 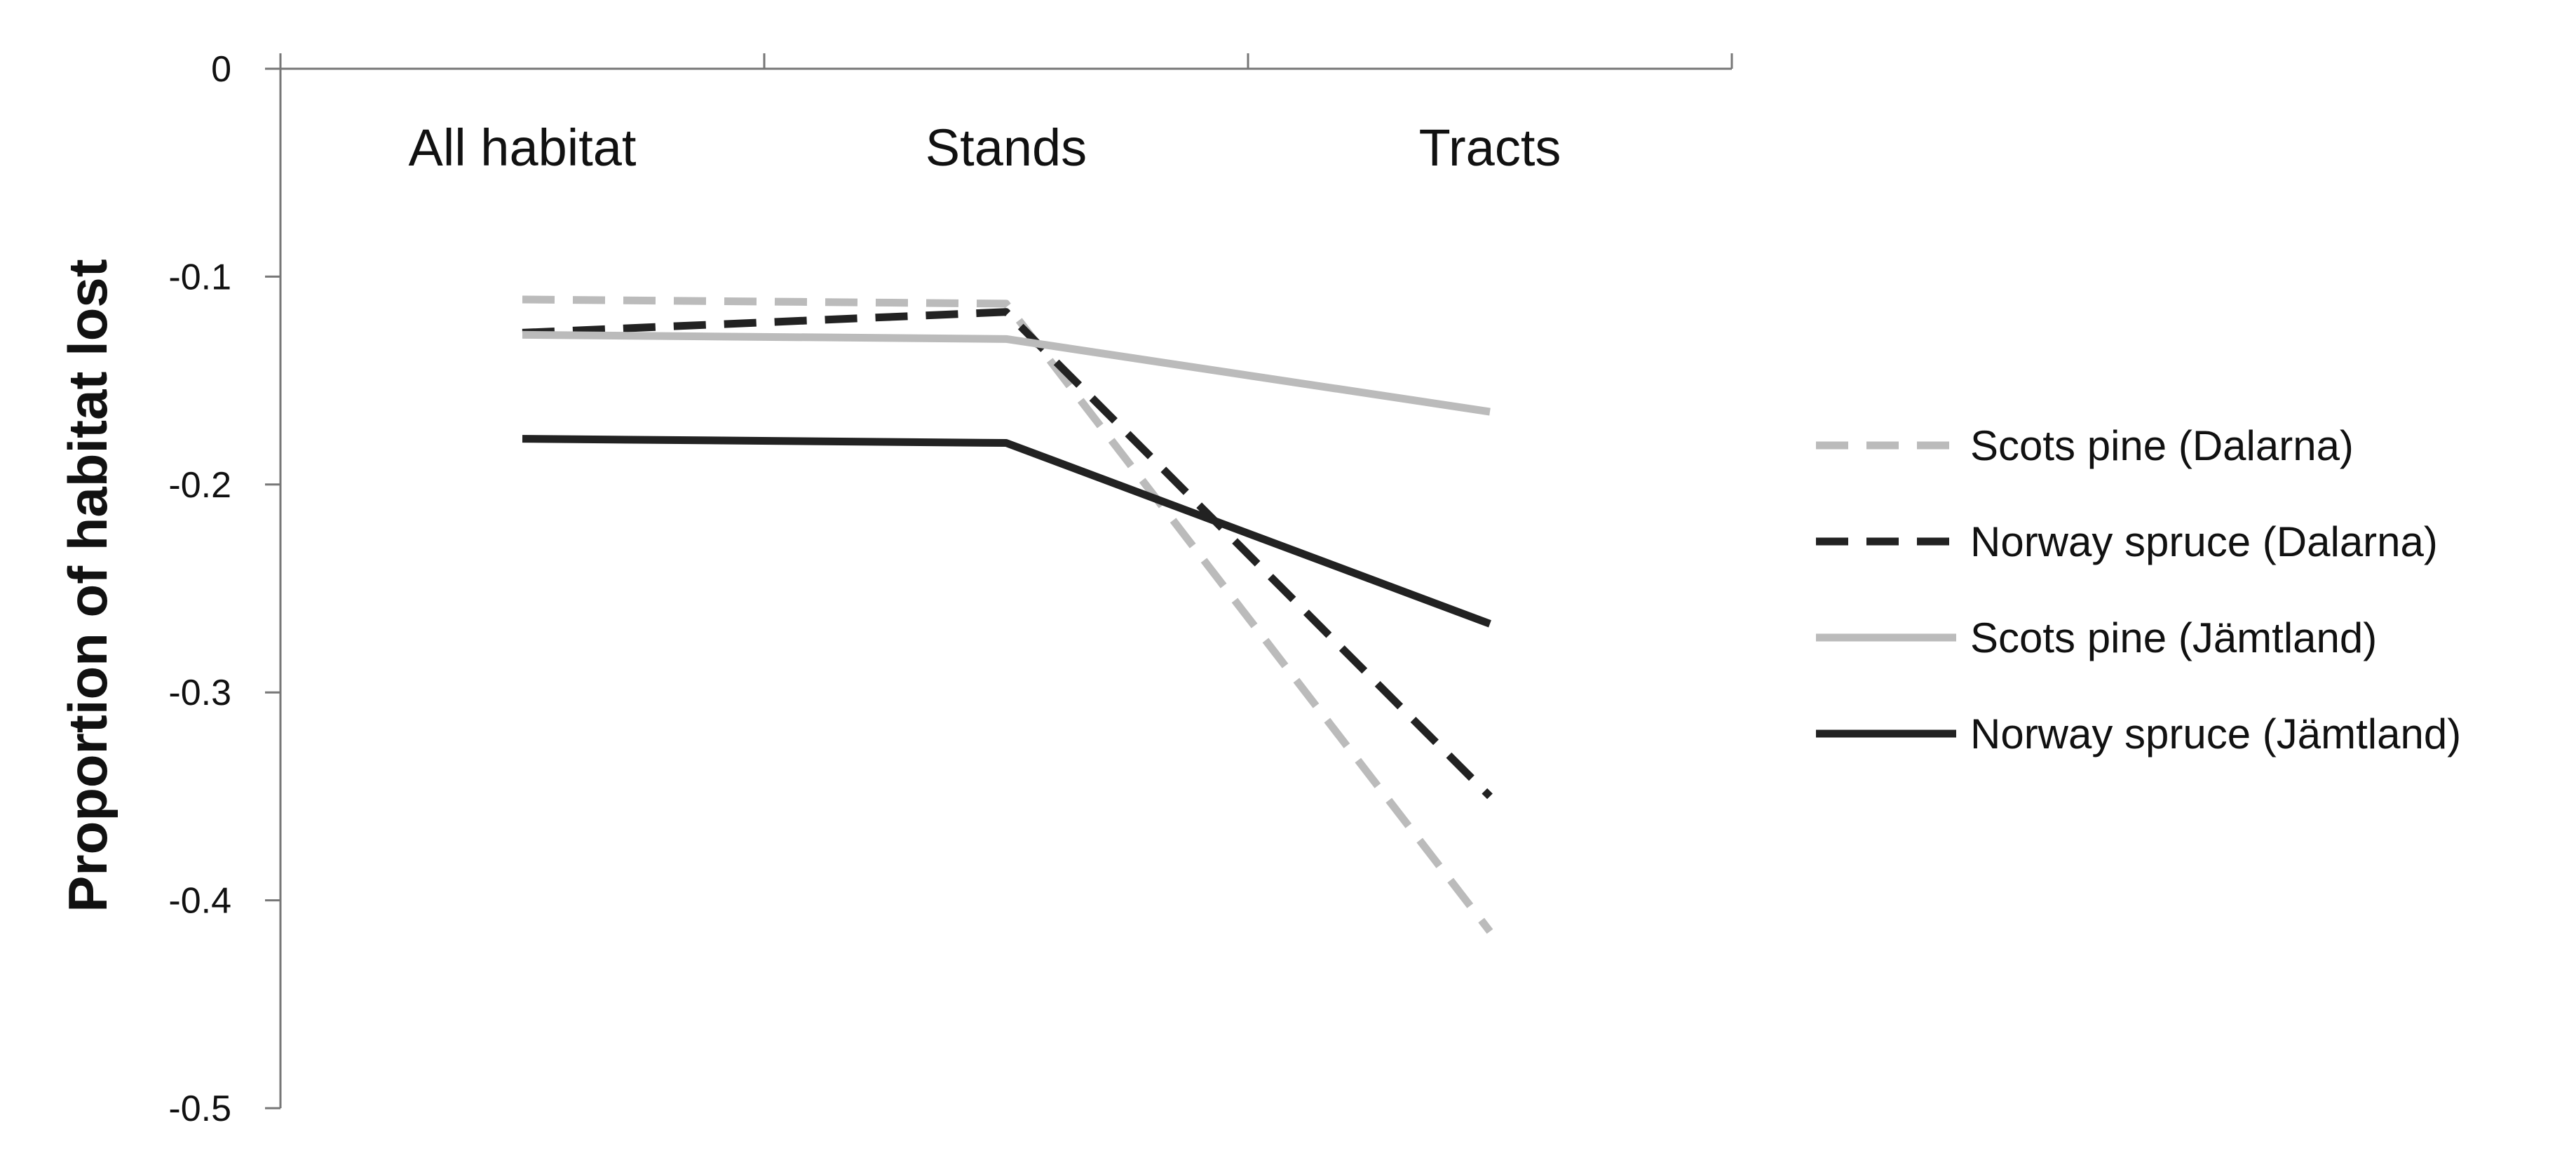 I want to click on y-tick-label: 0, so click(x=221, y=69).